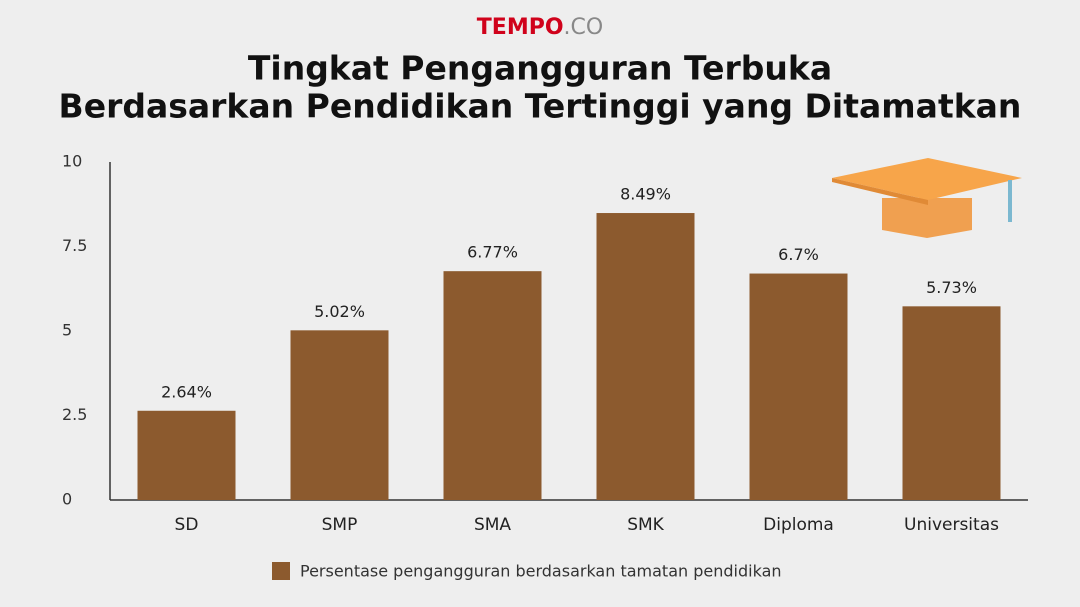 The height and width of the screenshot is (607, 1080). I want to click on x-tick-label: SD, so click(187, 525).